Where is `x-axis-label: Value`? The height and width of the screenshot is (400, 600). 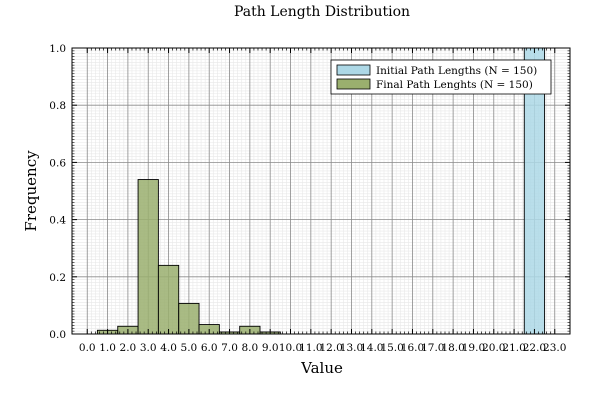 x-axis-label: Value is located at coordinates (321, 368).